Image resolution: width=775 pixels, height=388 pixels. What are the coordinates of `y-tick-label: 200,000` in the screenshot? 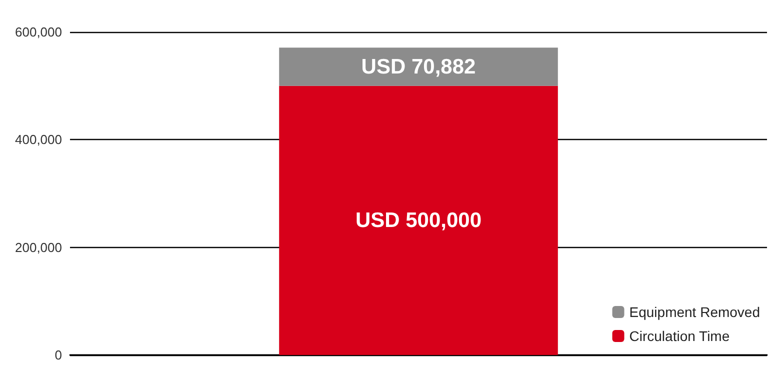 It's located at (38, 247).